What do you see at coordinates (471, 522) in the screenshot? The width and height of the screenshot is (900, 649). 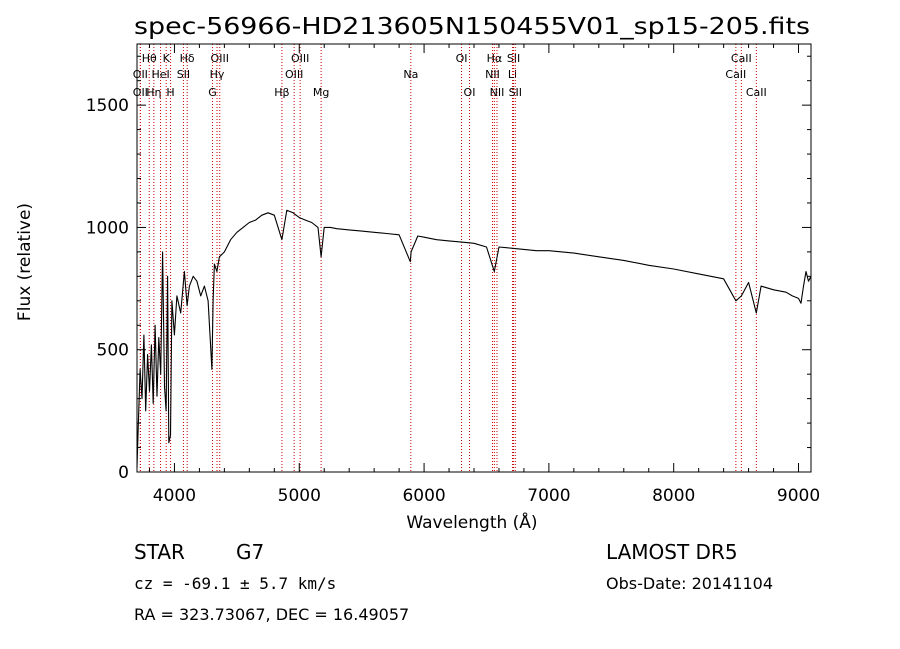 I see `x-axis-label: Wavelength (Å)` at bounding box center [471, 522].